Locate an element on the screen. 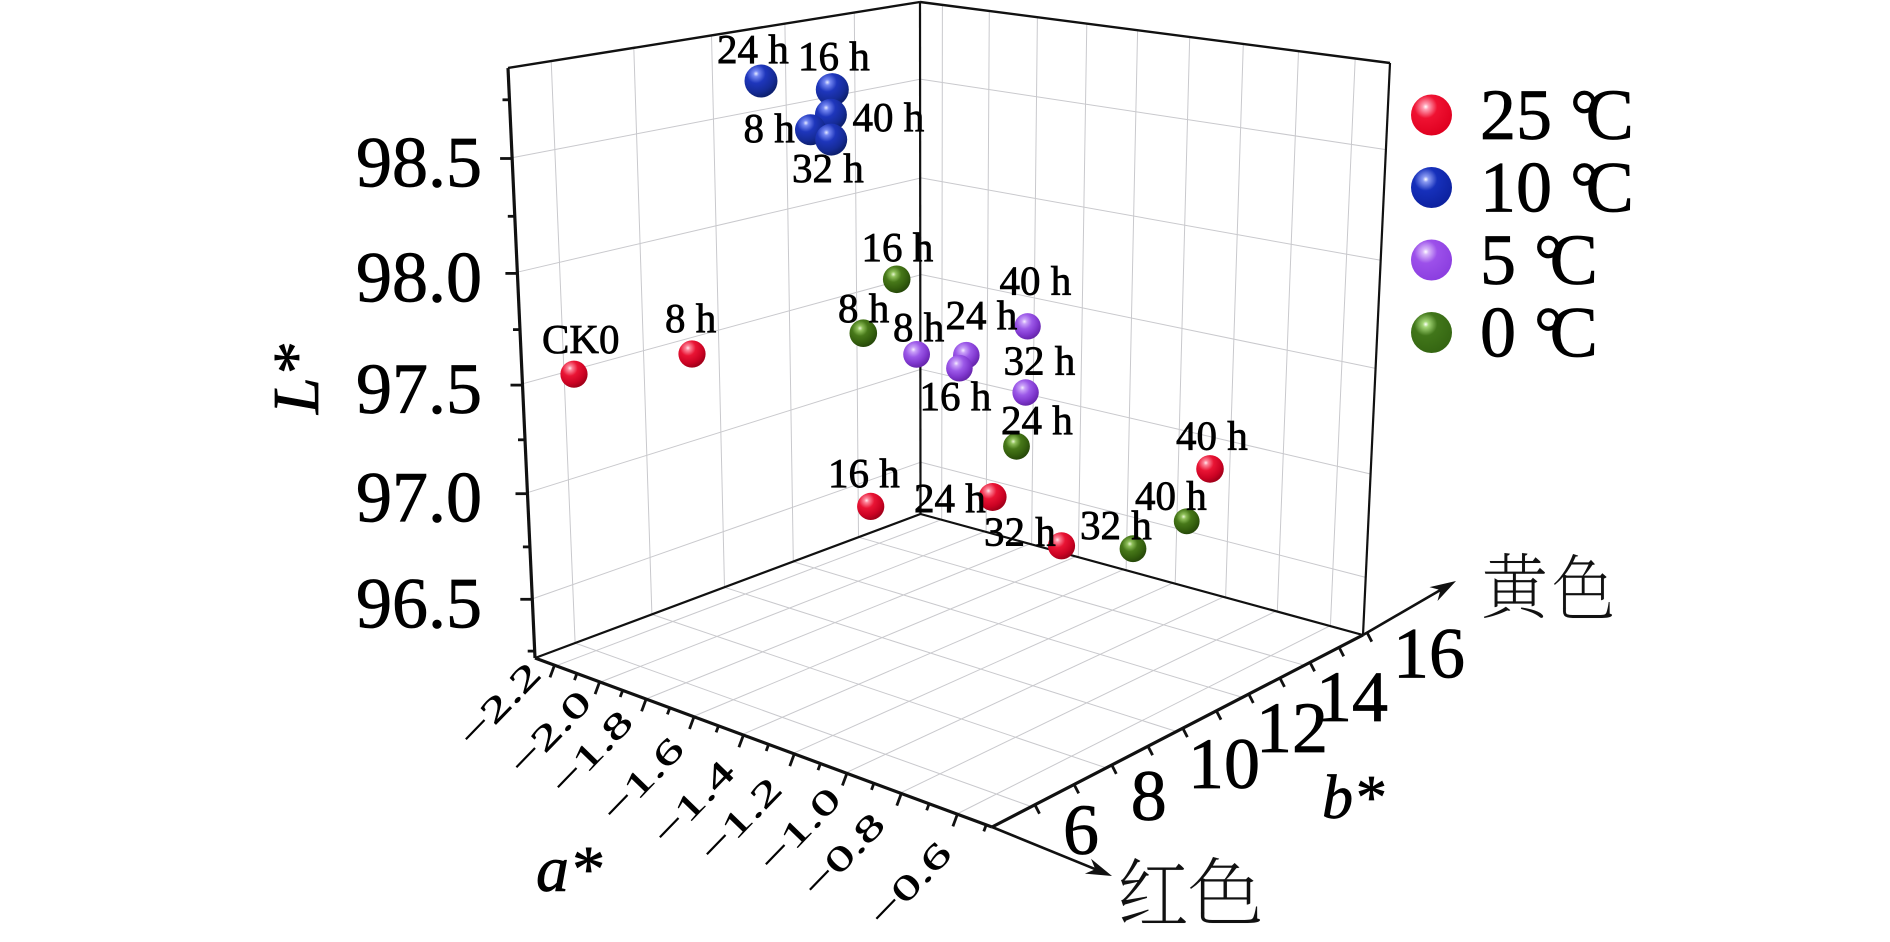 The height and width of the screenshot is (942, 1890). svg-text: 97.5 is located at coordinates (419, 389).